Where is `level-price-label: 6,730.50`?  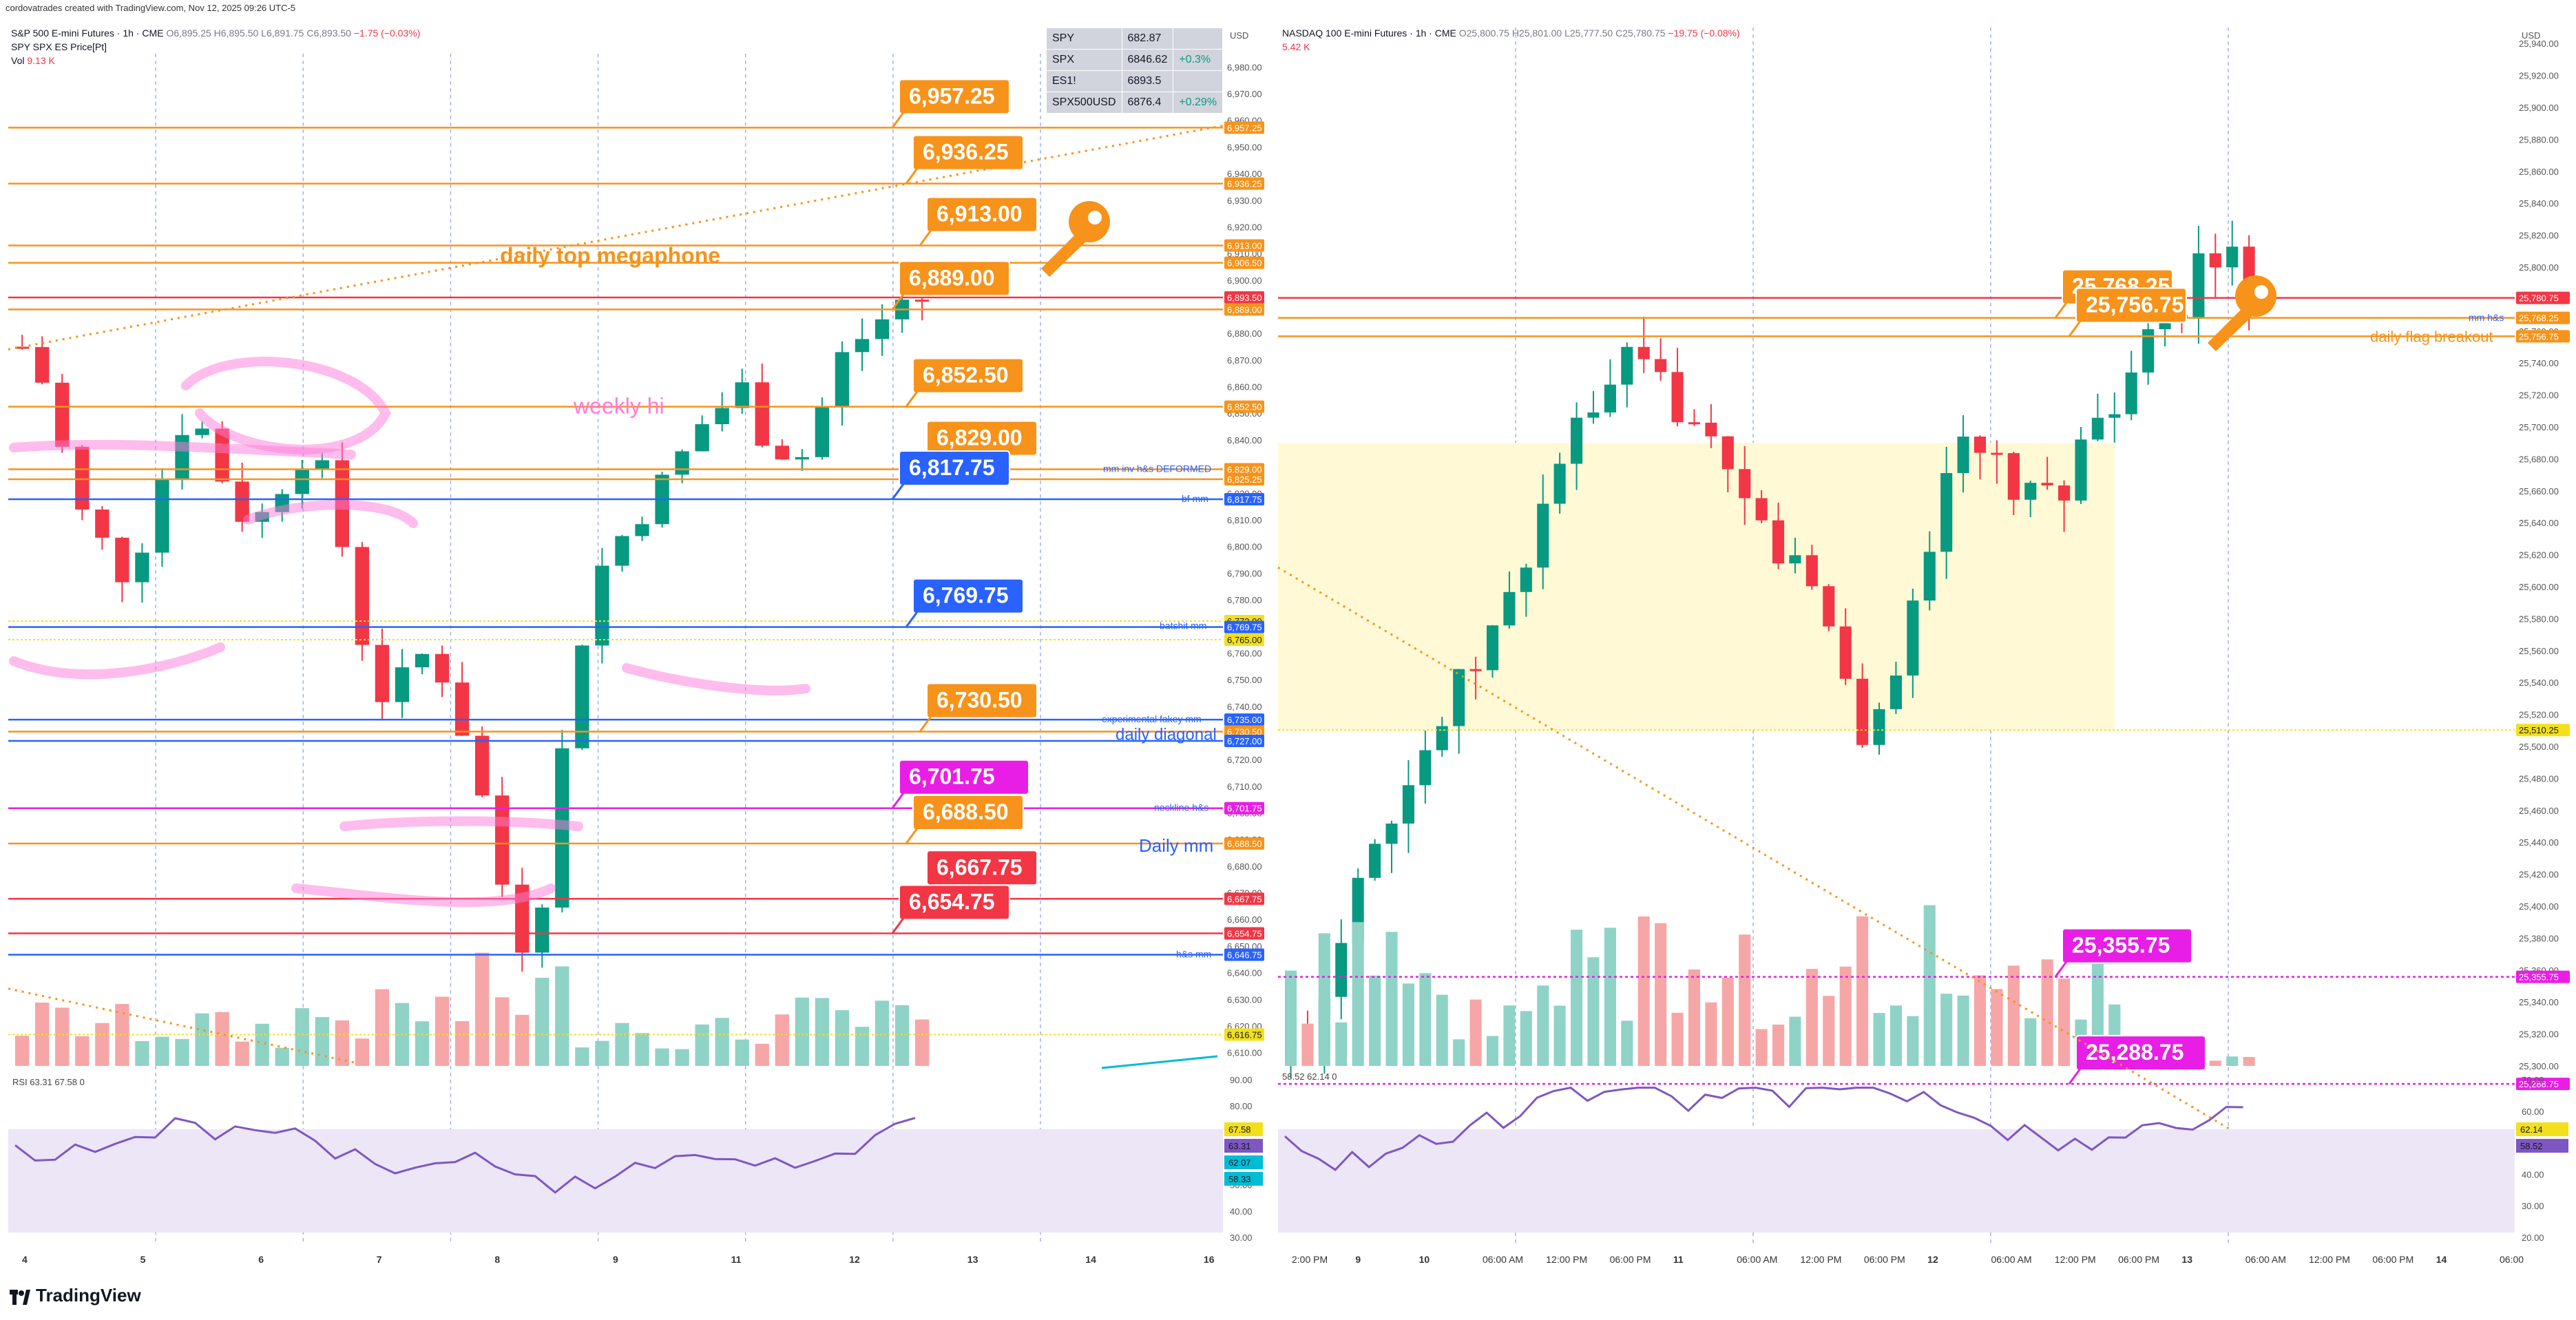 level-price-label: 6,730.50 is located at coordinates (1244, 732).